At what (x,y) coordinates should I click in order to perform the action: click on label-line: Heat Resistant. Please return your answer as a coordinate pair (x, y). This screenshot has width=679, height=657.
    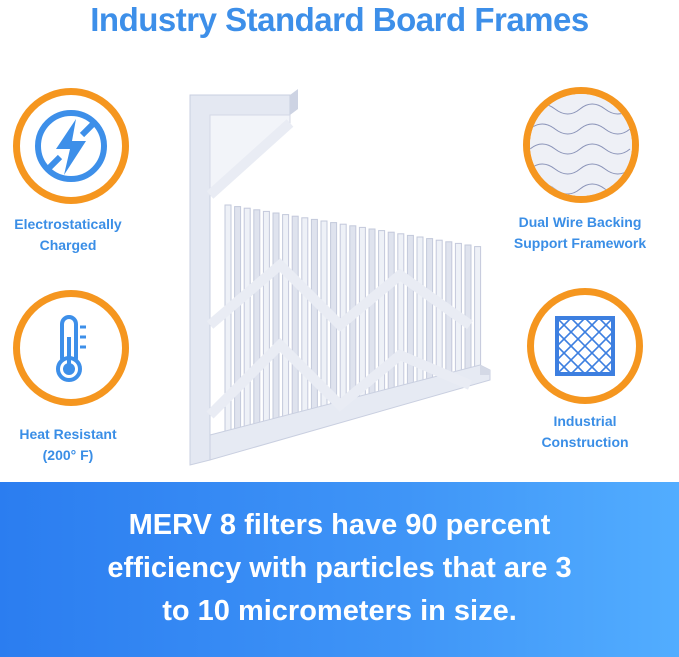
    Looking at the image, I should click on (68, 434).